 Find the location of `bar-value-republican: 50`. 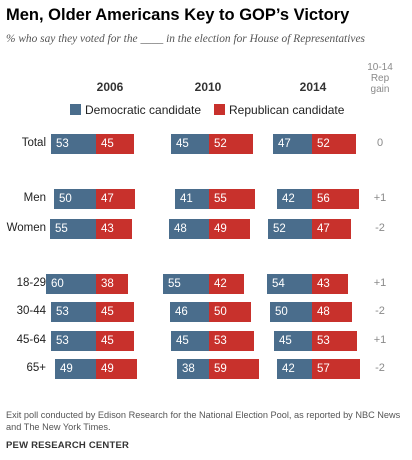

bar-value-republican: 50 is located at coordinates (220, 312).